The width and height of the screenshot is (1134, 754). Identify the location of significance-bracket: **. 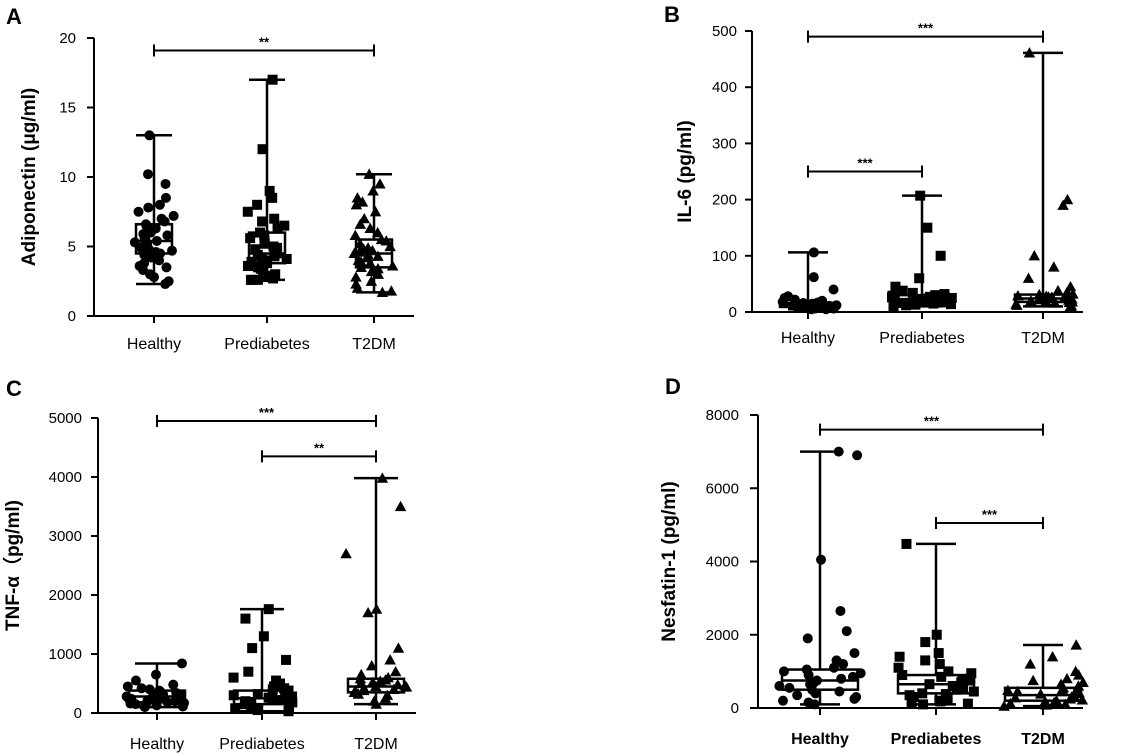
(319, 451).